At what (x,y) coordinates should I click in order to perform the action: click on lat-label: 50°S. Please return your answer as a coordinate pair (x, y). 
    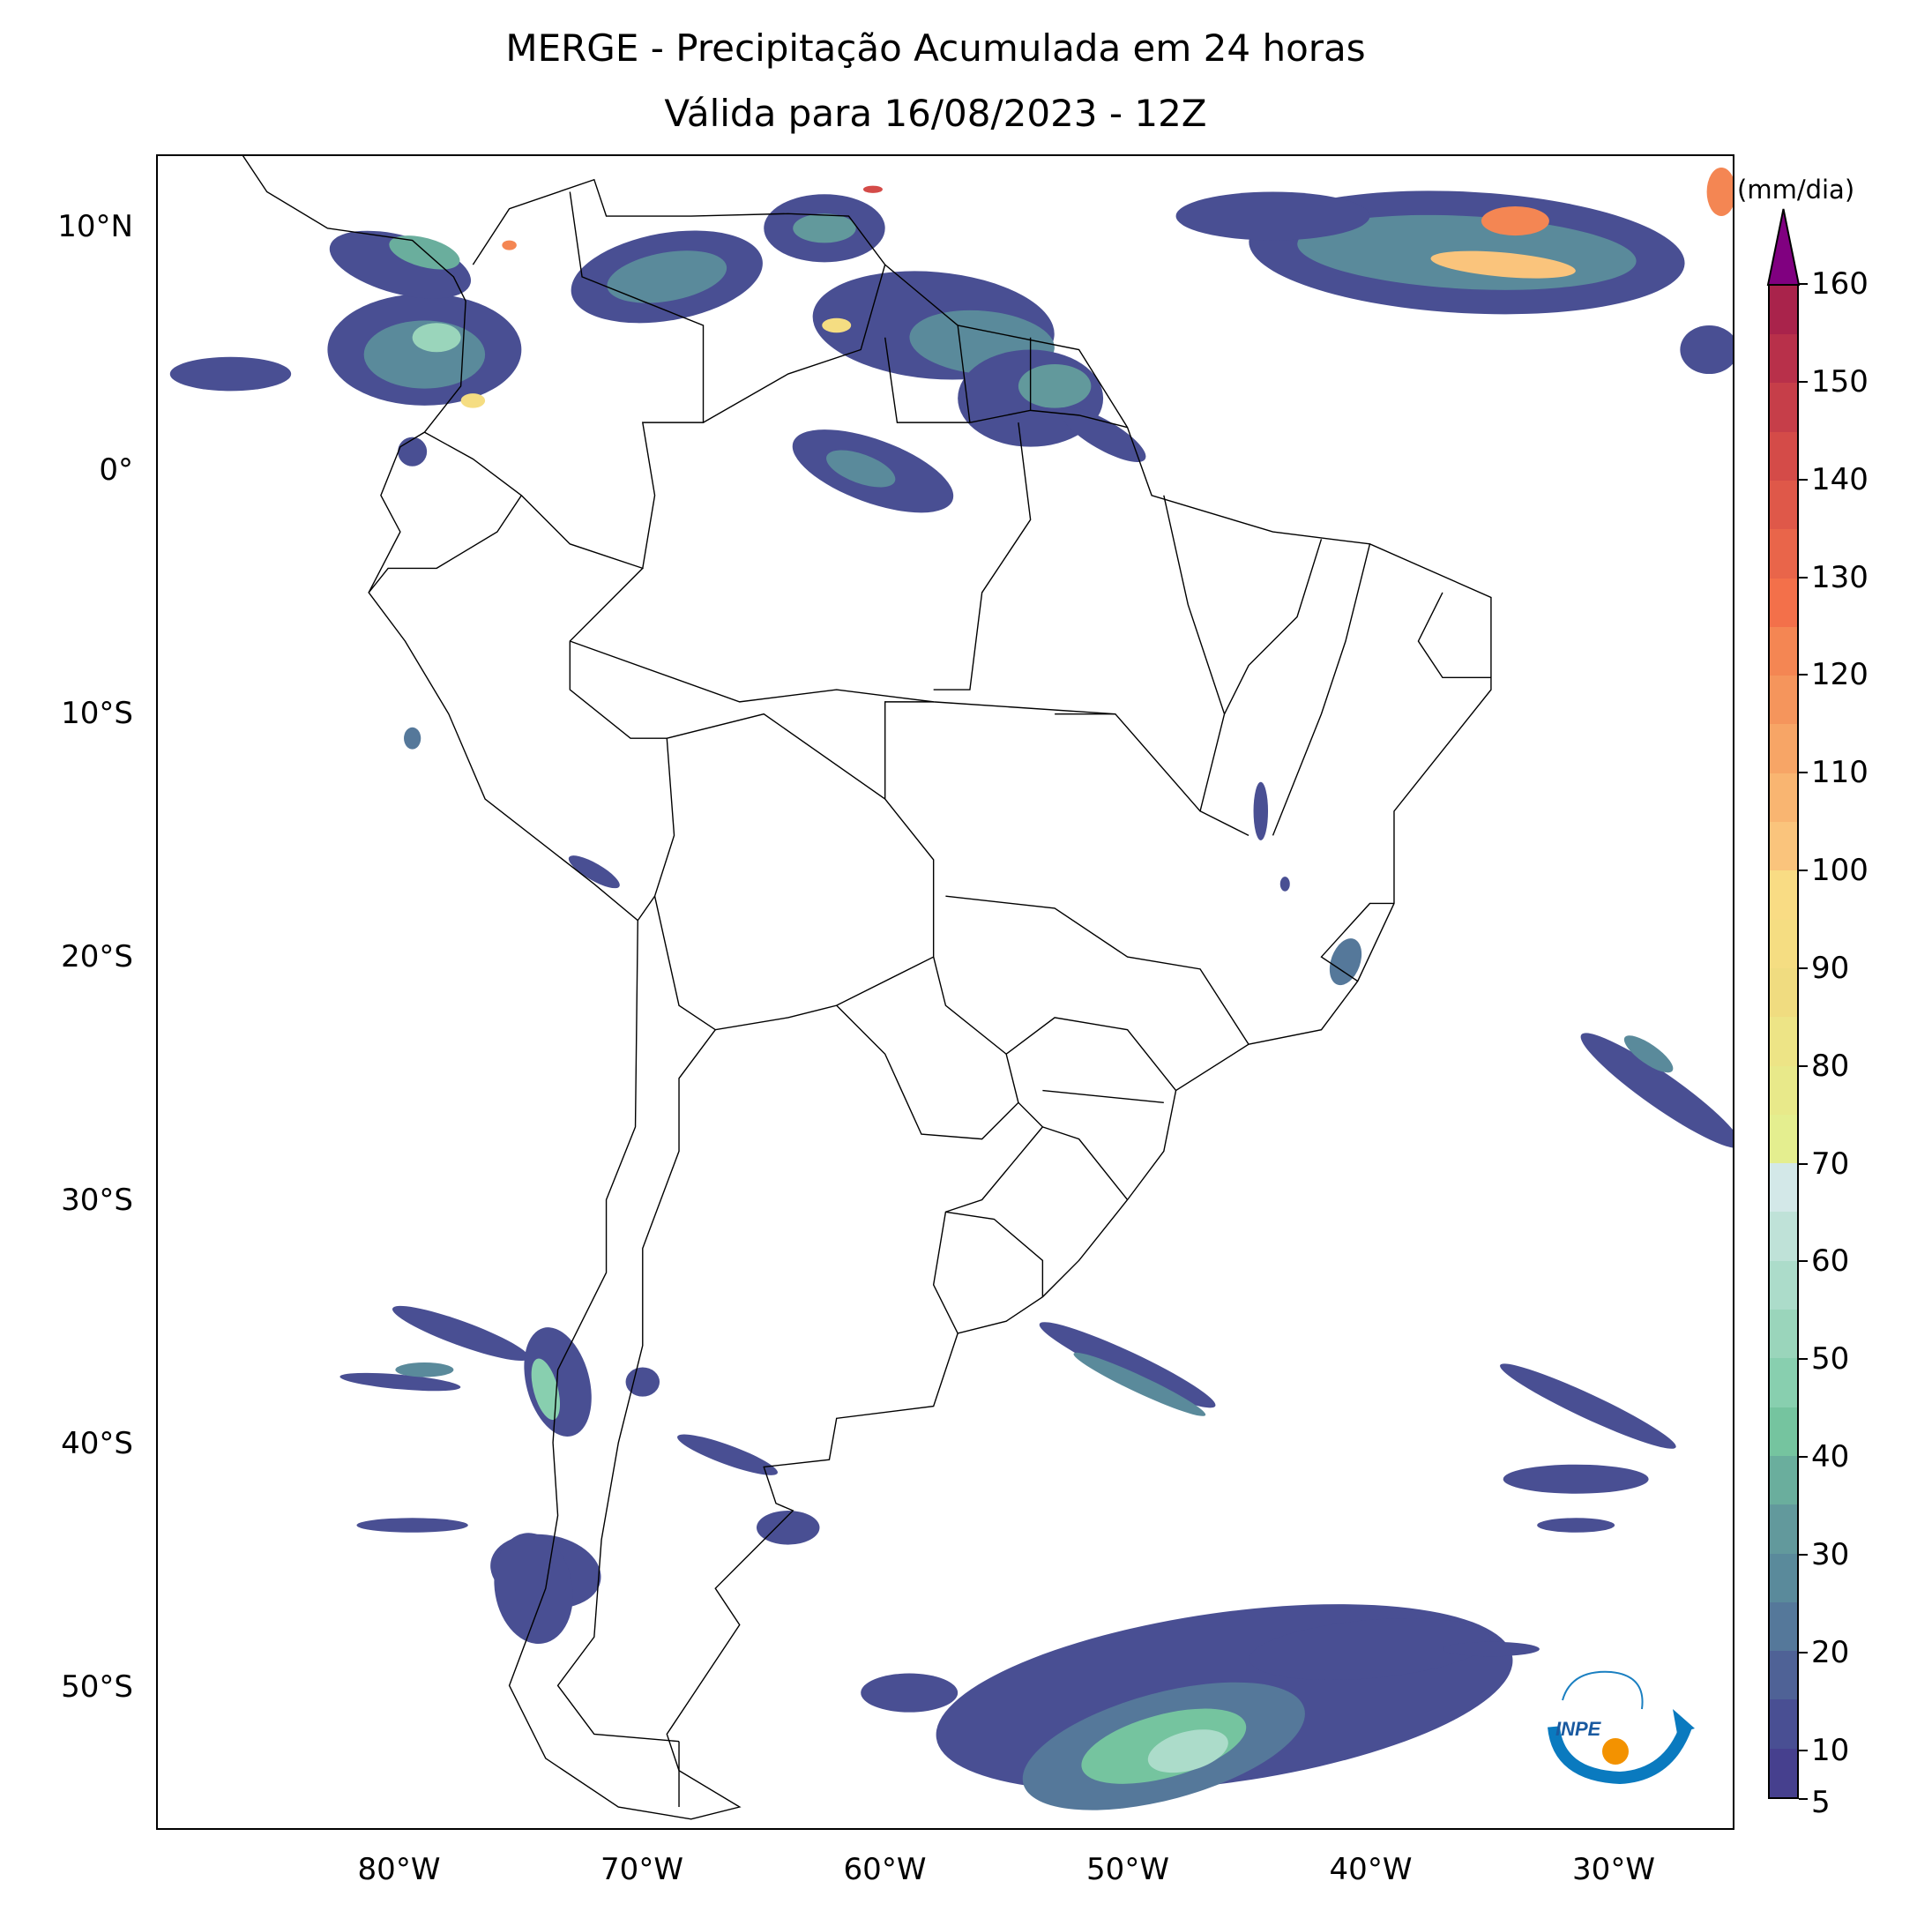
    Looking at the image, I should click on (97, 1687).